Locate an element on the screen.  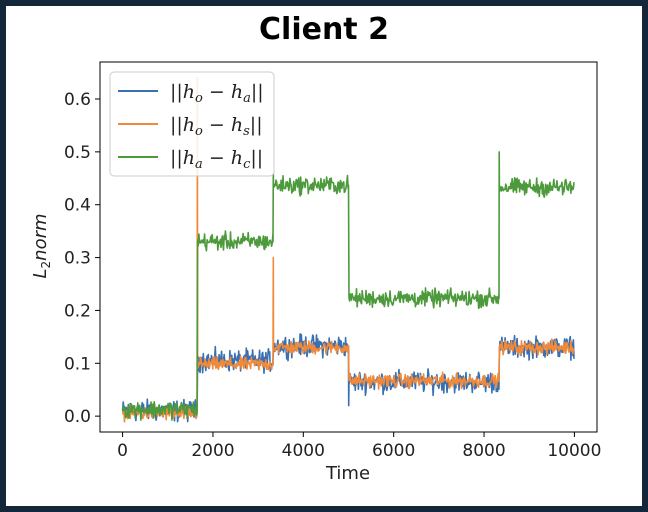
x-tick-label: 8000 is located at coordinates (483, 451).